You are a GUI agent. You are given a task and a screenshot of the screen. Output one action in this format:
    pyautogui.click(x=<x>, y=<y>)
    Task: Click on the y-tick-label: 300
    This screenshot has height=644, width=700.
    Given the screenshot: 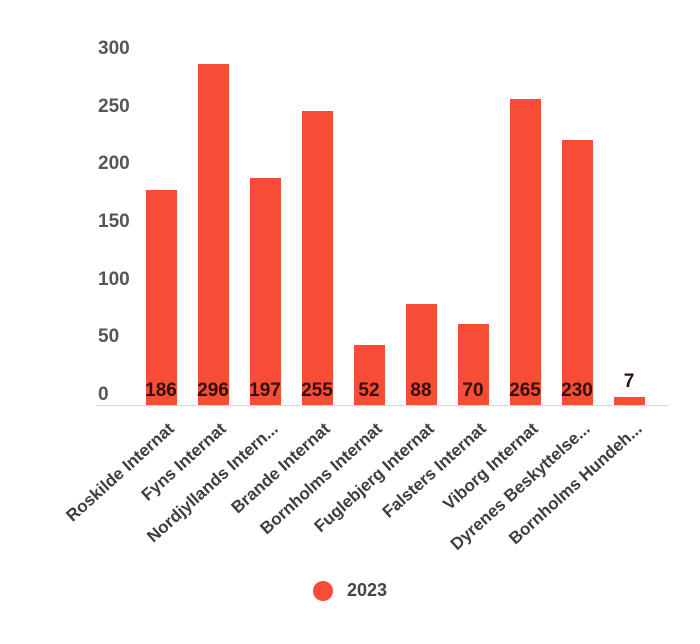 What is the action you would take?
    pyautogui.click(x=114, y=48)
    